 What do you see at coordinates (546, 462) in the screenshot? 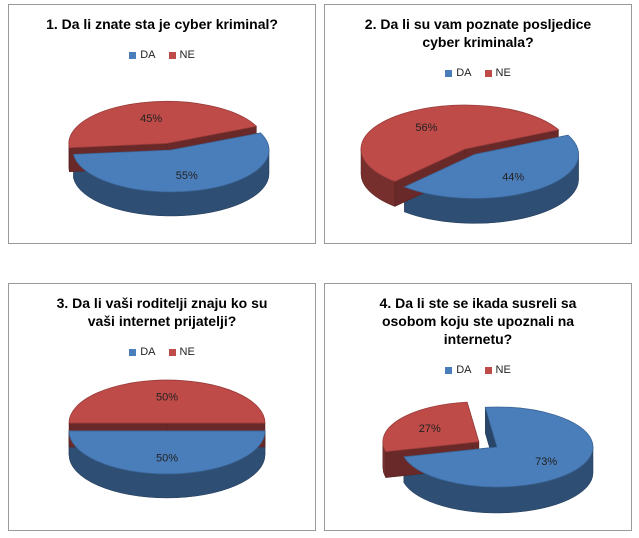
I see `data-label-da: 73%` at bounding box center [546, 462].